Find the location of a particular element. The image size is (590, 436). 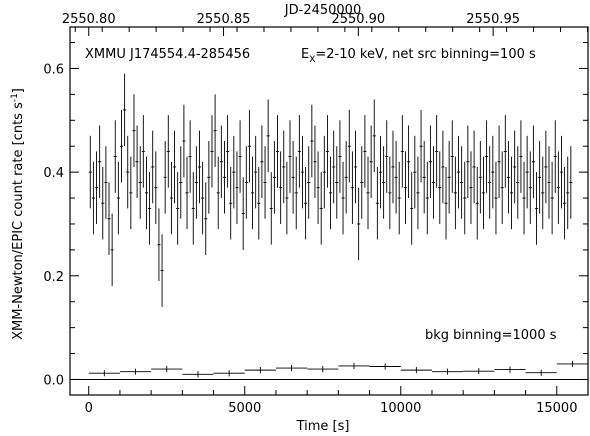

y-axis-title-close: ] is located at coordinates (18, 90).